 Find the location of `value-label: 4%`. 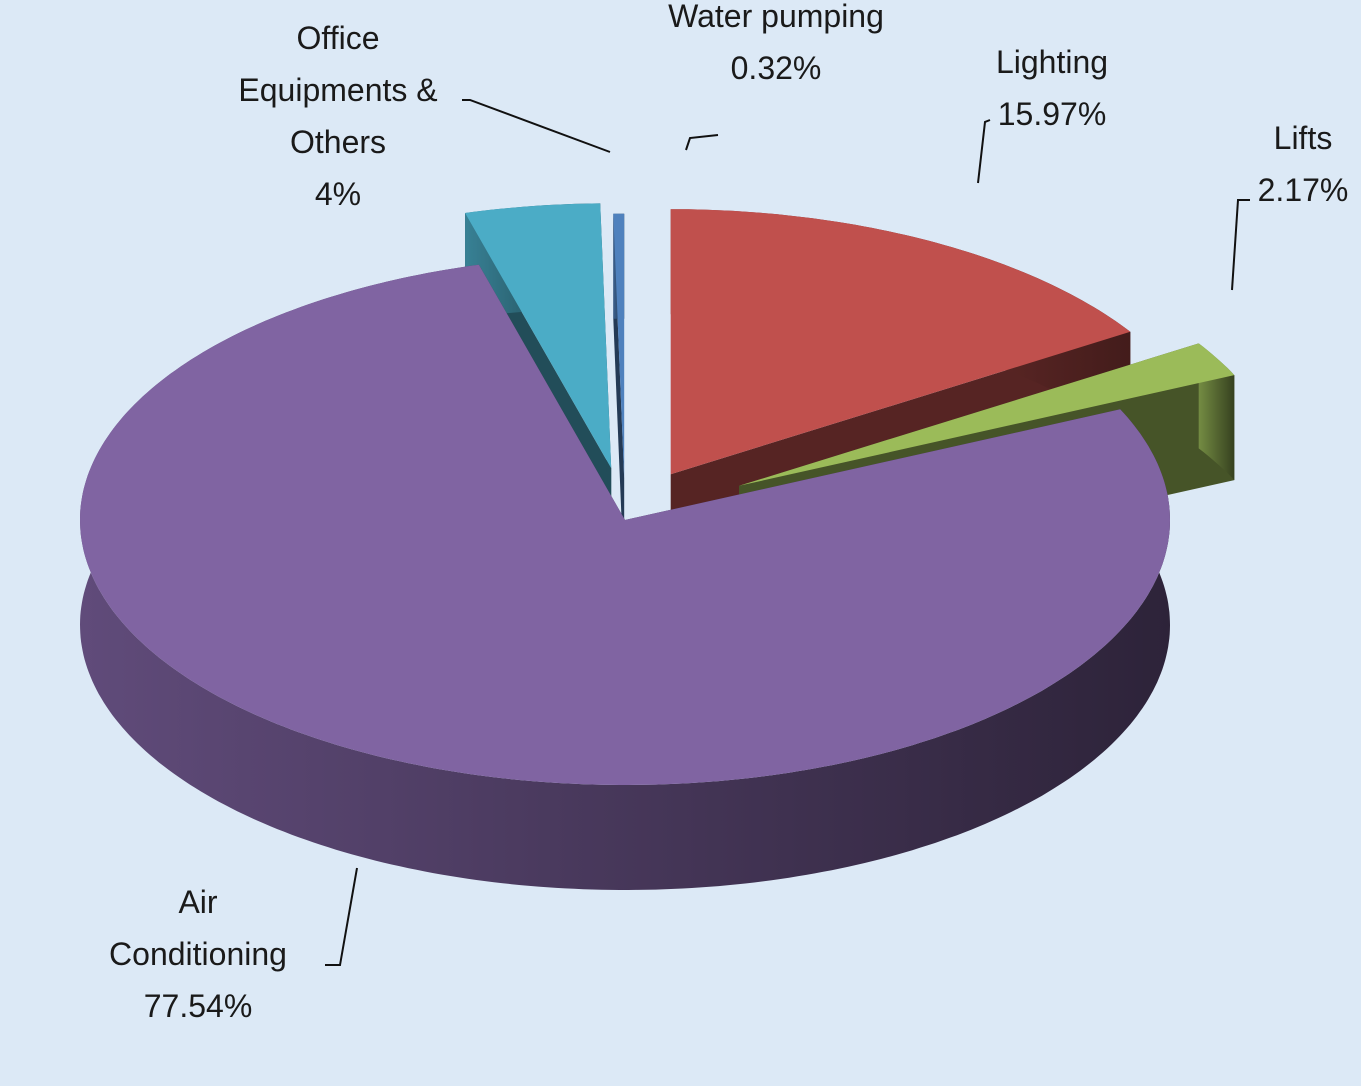

value-label: 4% is located at coordinates (338, 194).